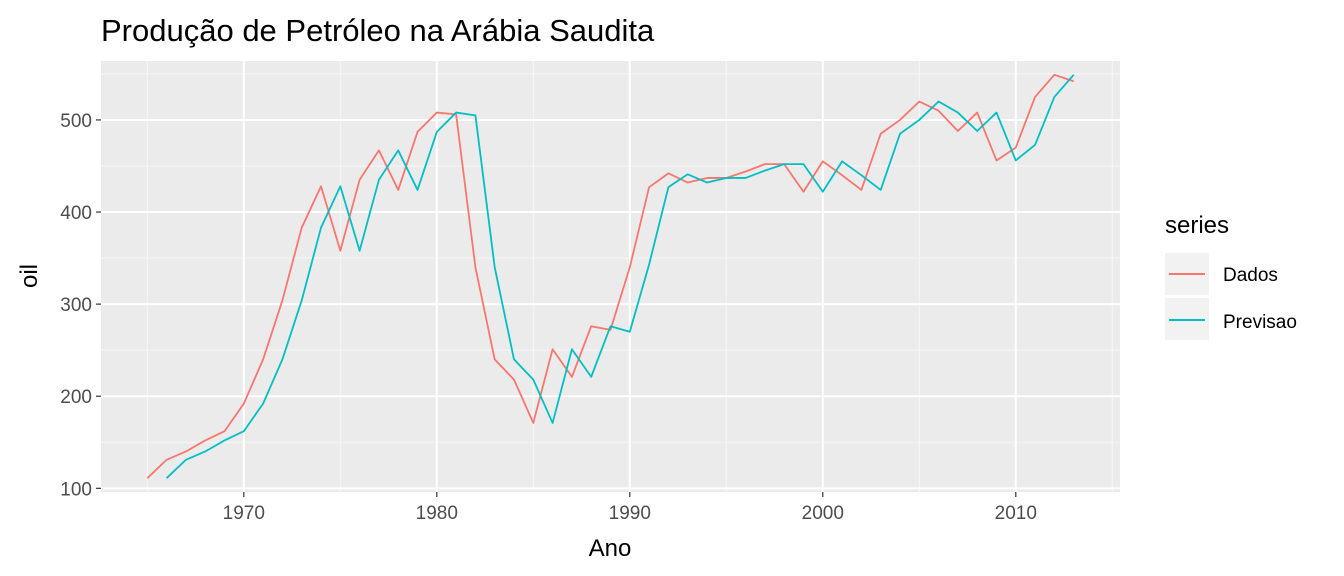 The image size is (1344, 576). I want to click on chart-title: Produção de Petróleo na Arábia Saudita, so click(378, 30).